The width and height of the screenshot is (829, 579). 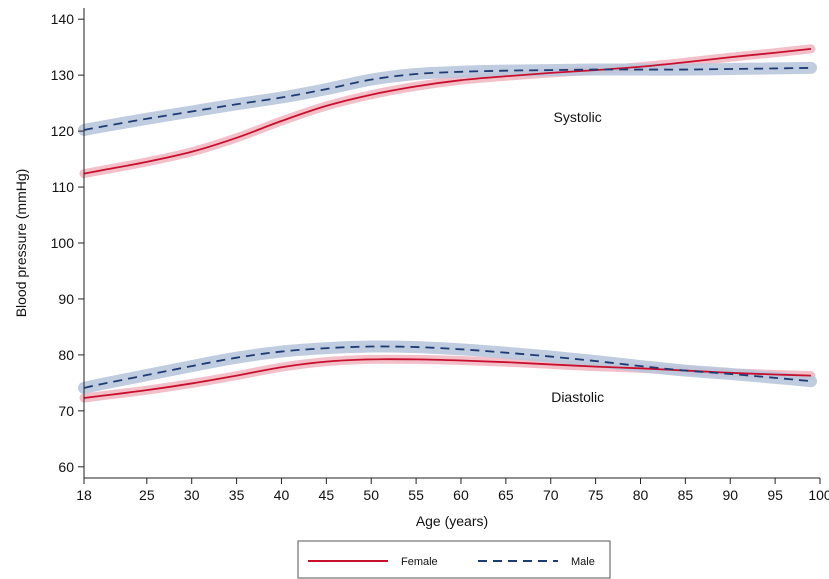 I want to click on x-tick-label: 100, so click(x=818, y=495).